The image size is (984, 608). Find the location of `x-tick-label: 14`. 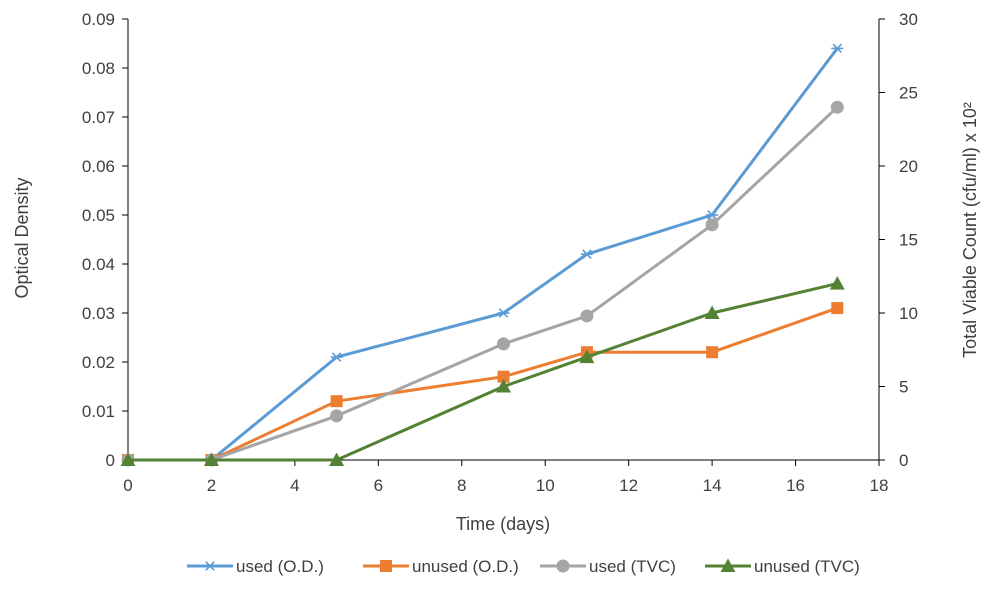

x-tick-label: 14 is located at coordinates (712, 485).